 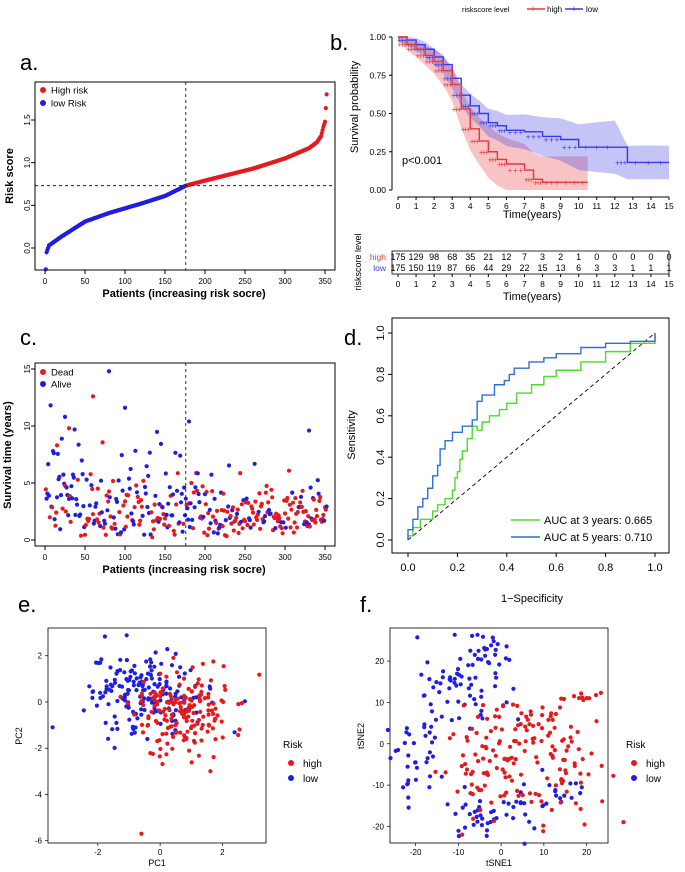 What do you see at coordinates (579, 206) in the screenshot?
I see `km-x-tick-label: 10` at bounding box center [579, 206].